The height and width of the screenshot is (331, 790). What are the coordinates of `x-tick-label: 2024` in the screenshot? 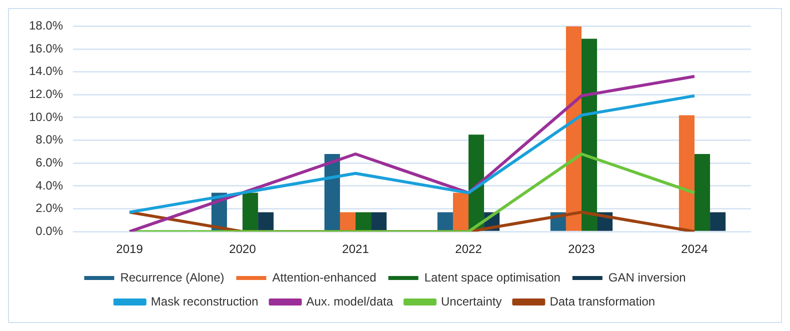 It's located at (694, 249).